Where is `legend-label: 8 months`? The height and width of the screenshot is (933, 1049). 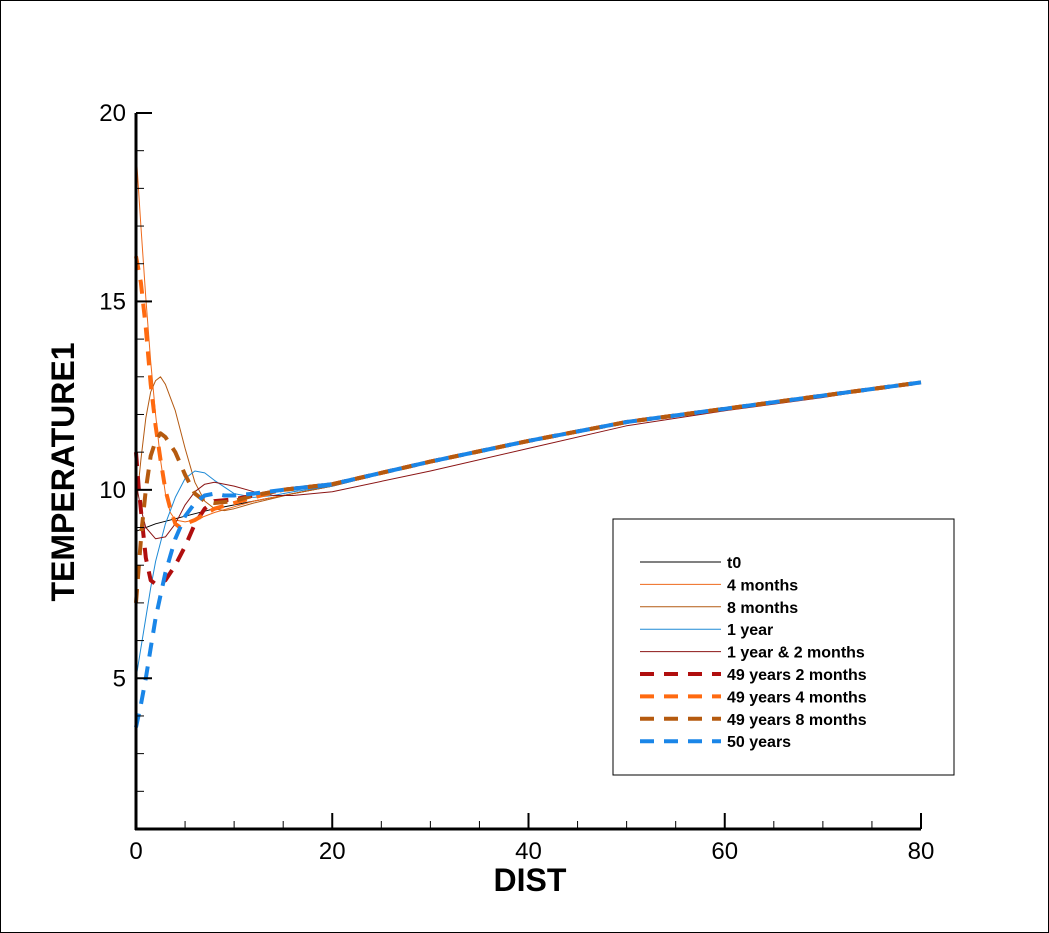
legend-label: 8 months is located at coordinates (762, 608).